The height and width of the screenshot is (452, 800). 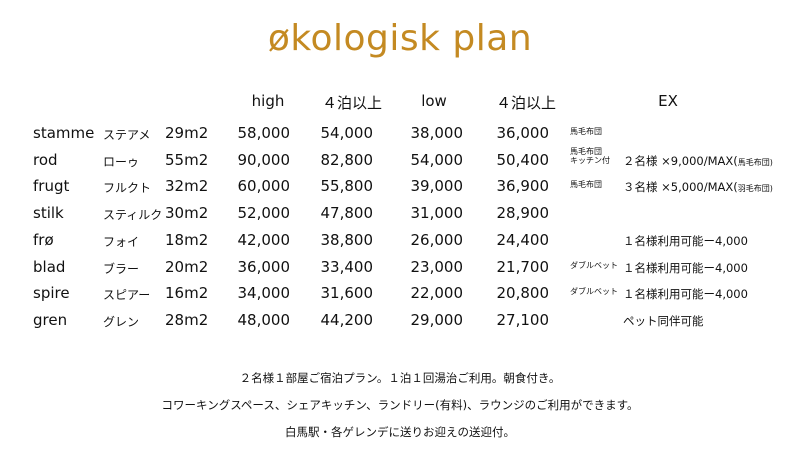 What do you see at coordinates (187, 266) in the screenshot?
I see `room-size: 20m2` at bounding box center [187, 266].